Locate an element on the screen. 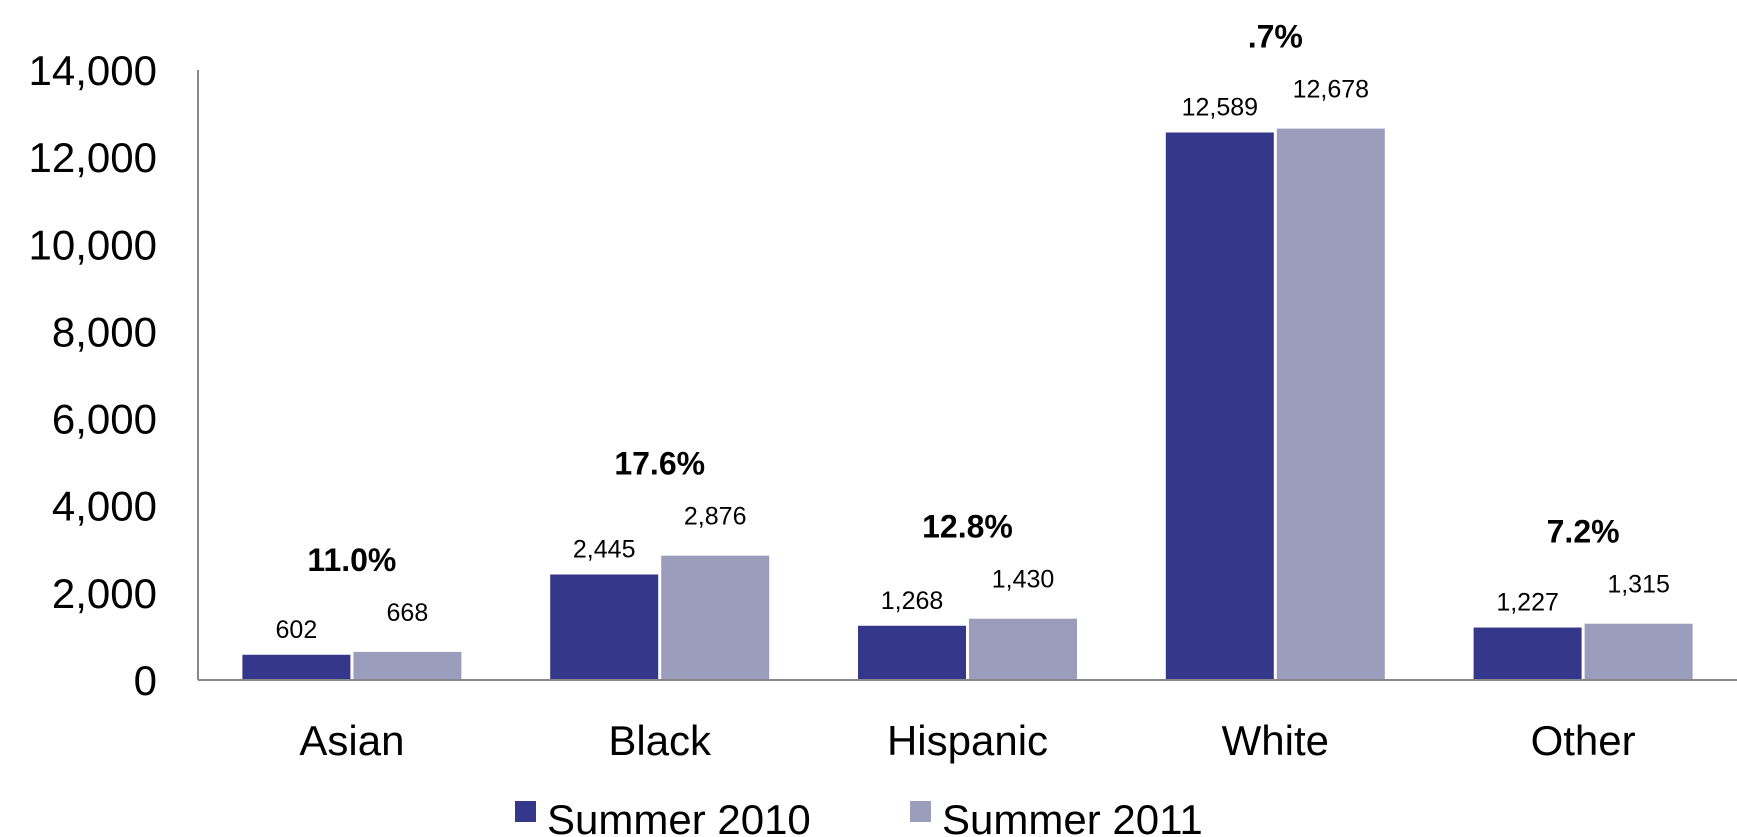 The height and width of the screenshot is (837, 1737). category-labels: Asian Black Hispanic White Other is located at coordinates (967, 740).